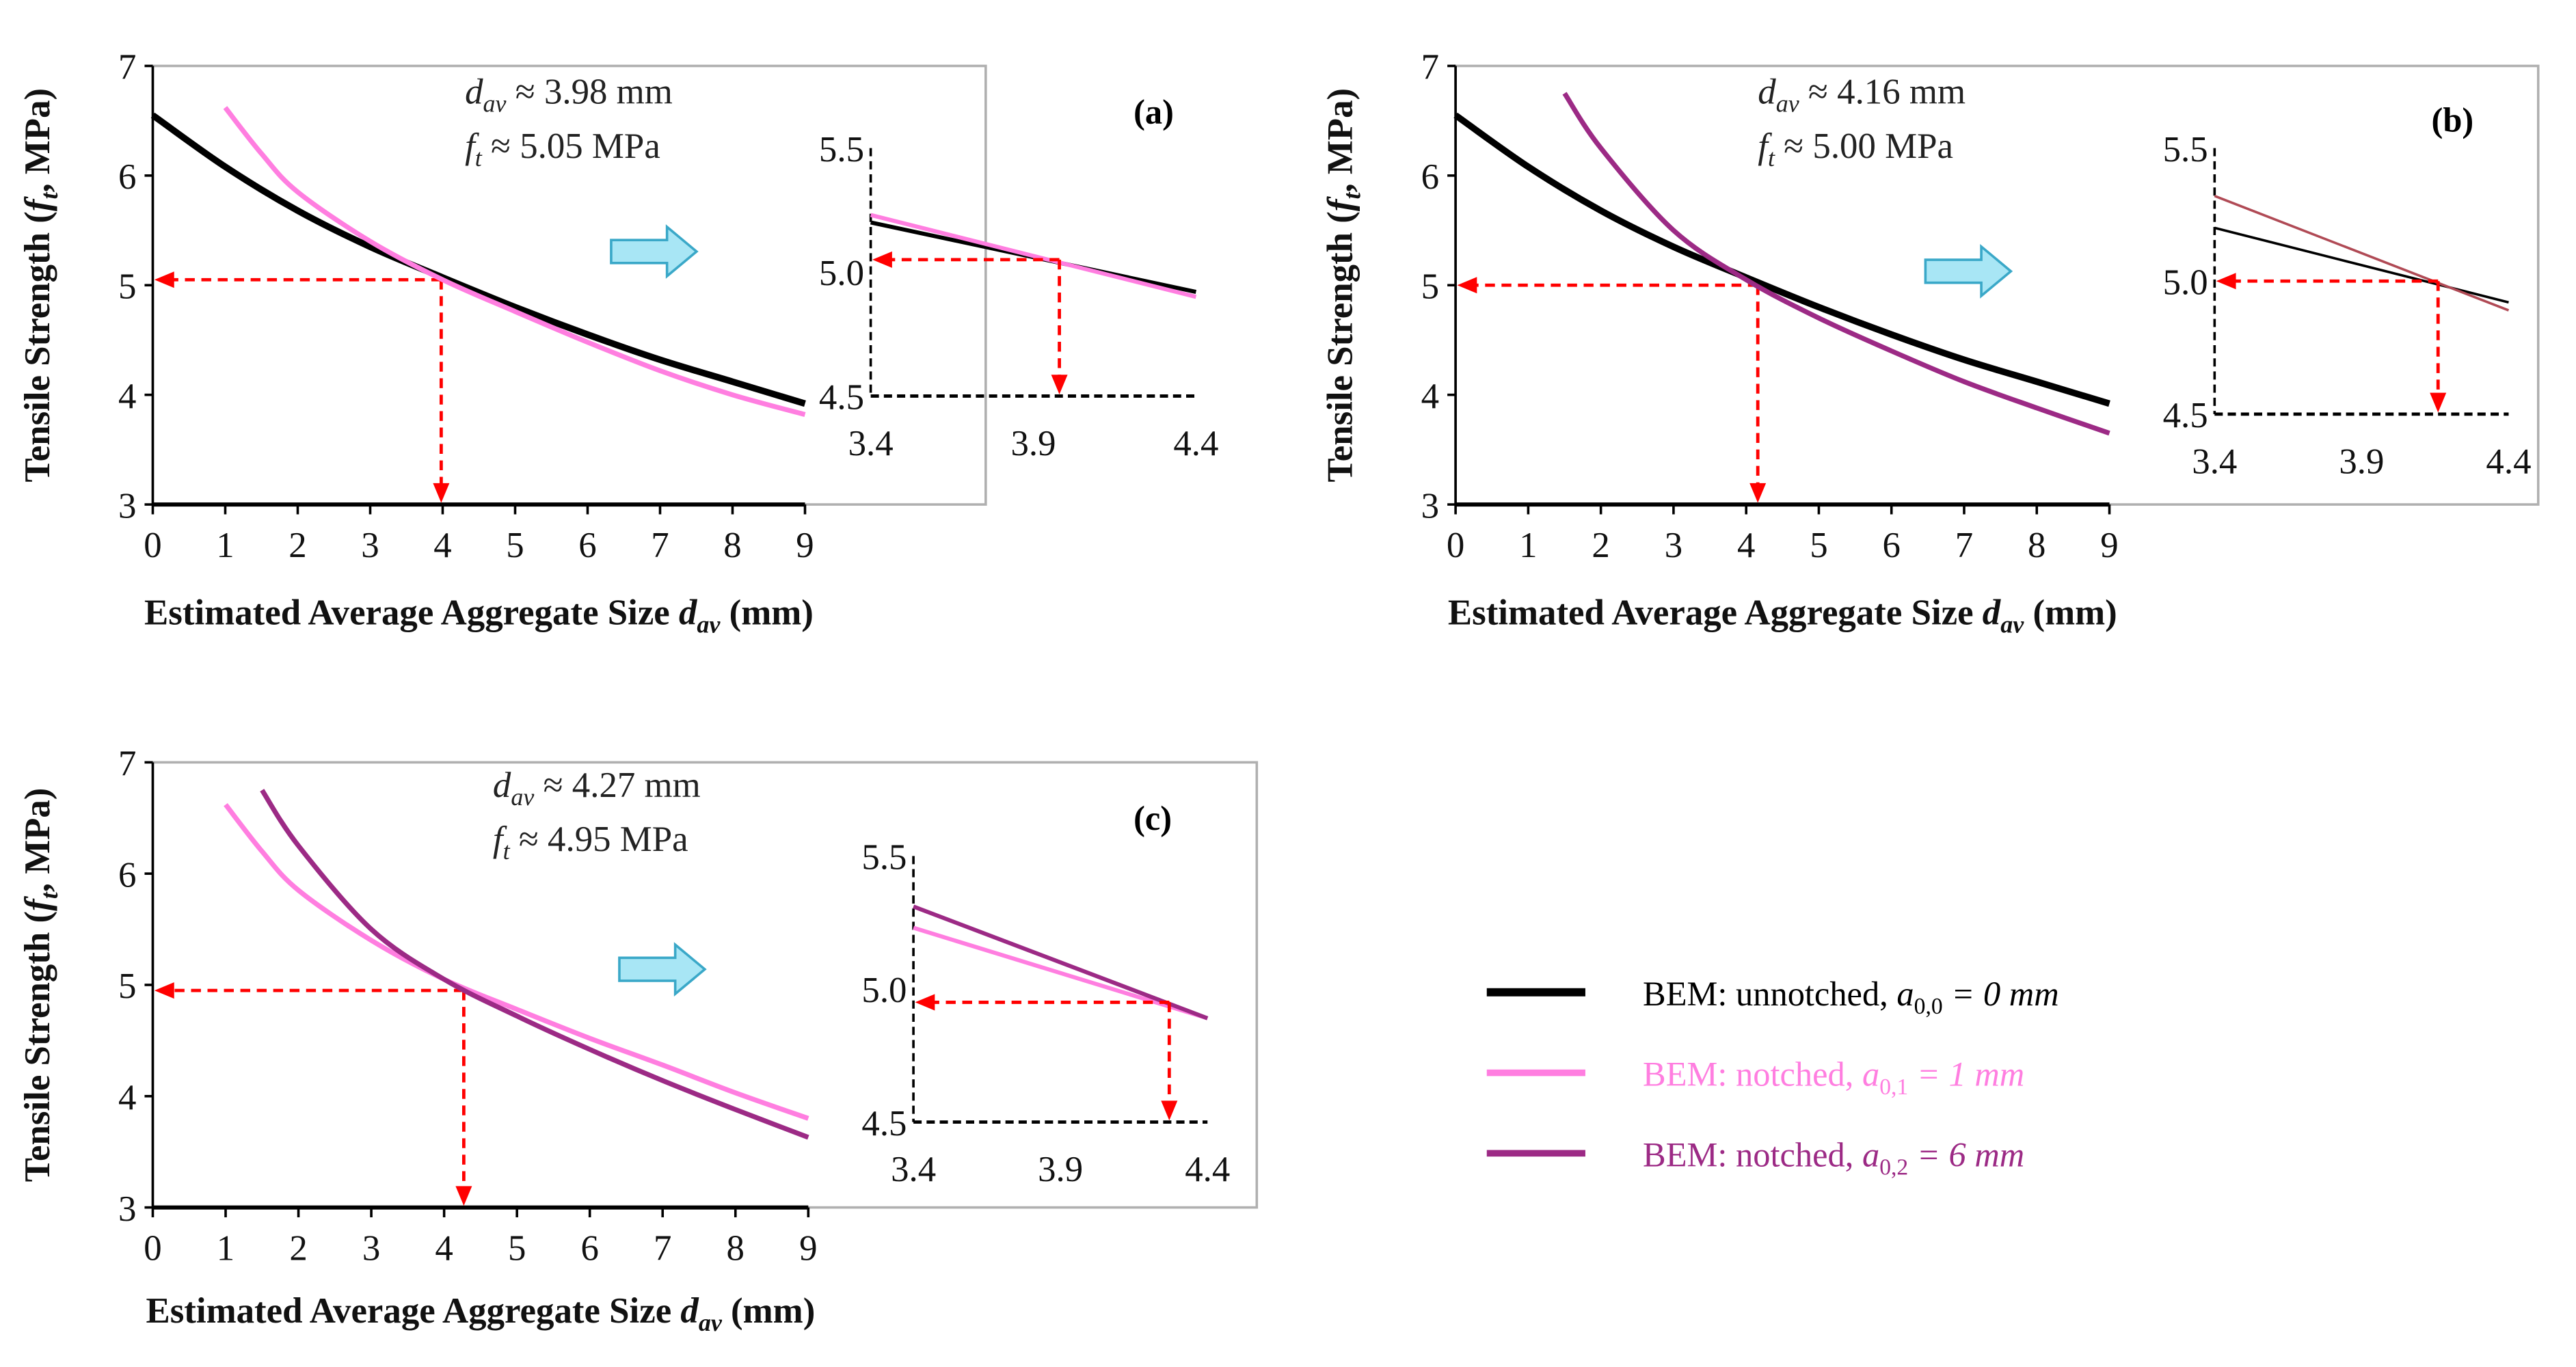 The width and height of the screenshot is (2576, 1367). Describe the element at coordinates (495, 104) in the screenshot. I see `annotation-subscript: av` at that location.